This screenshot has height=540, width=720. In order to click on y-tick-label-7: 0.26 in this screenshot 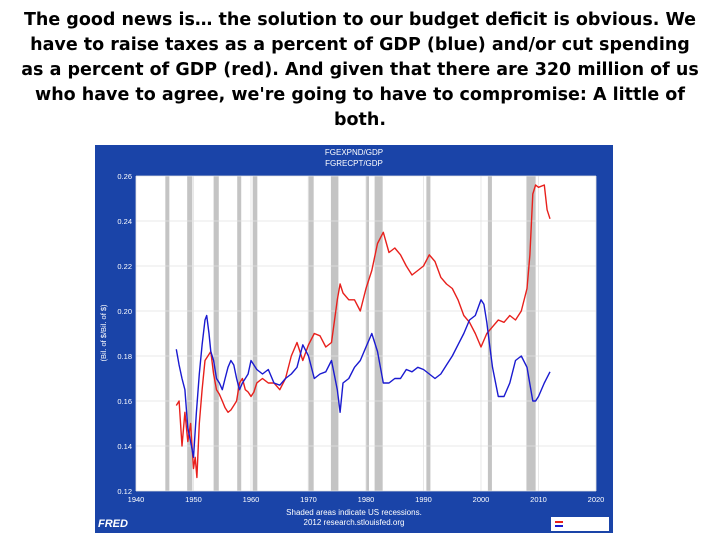, I will do `click(124, 176)`.